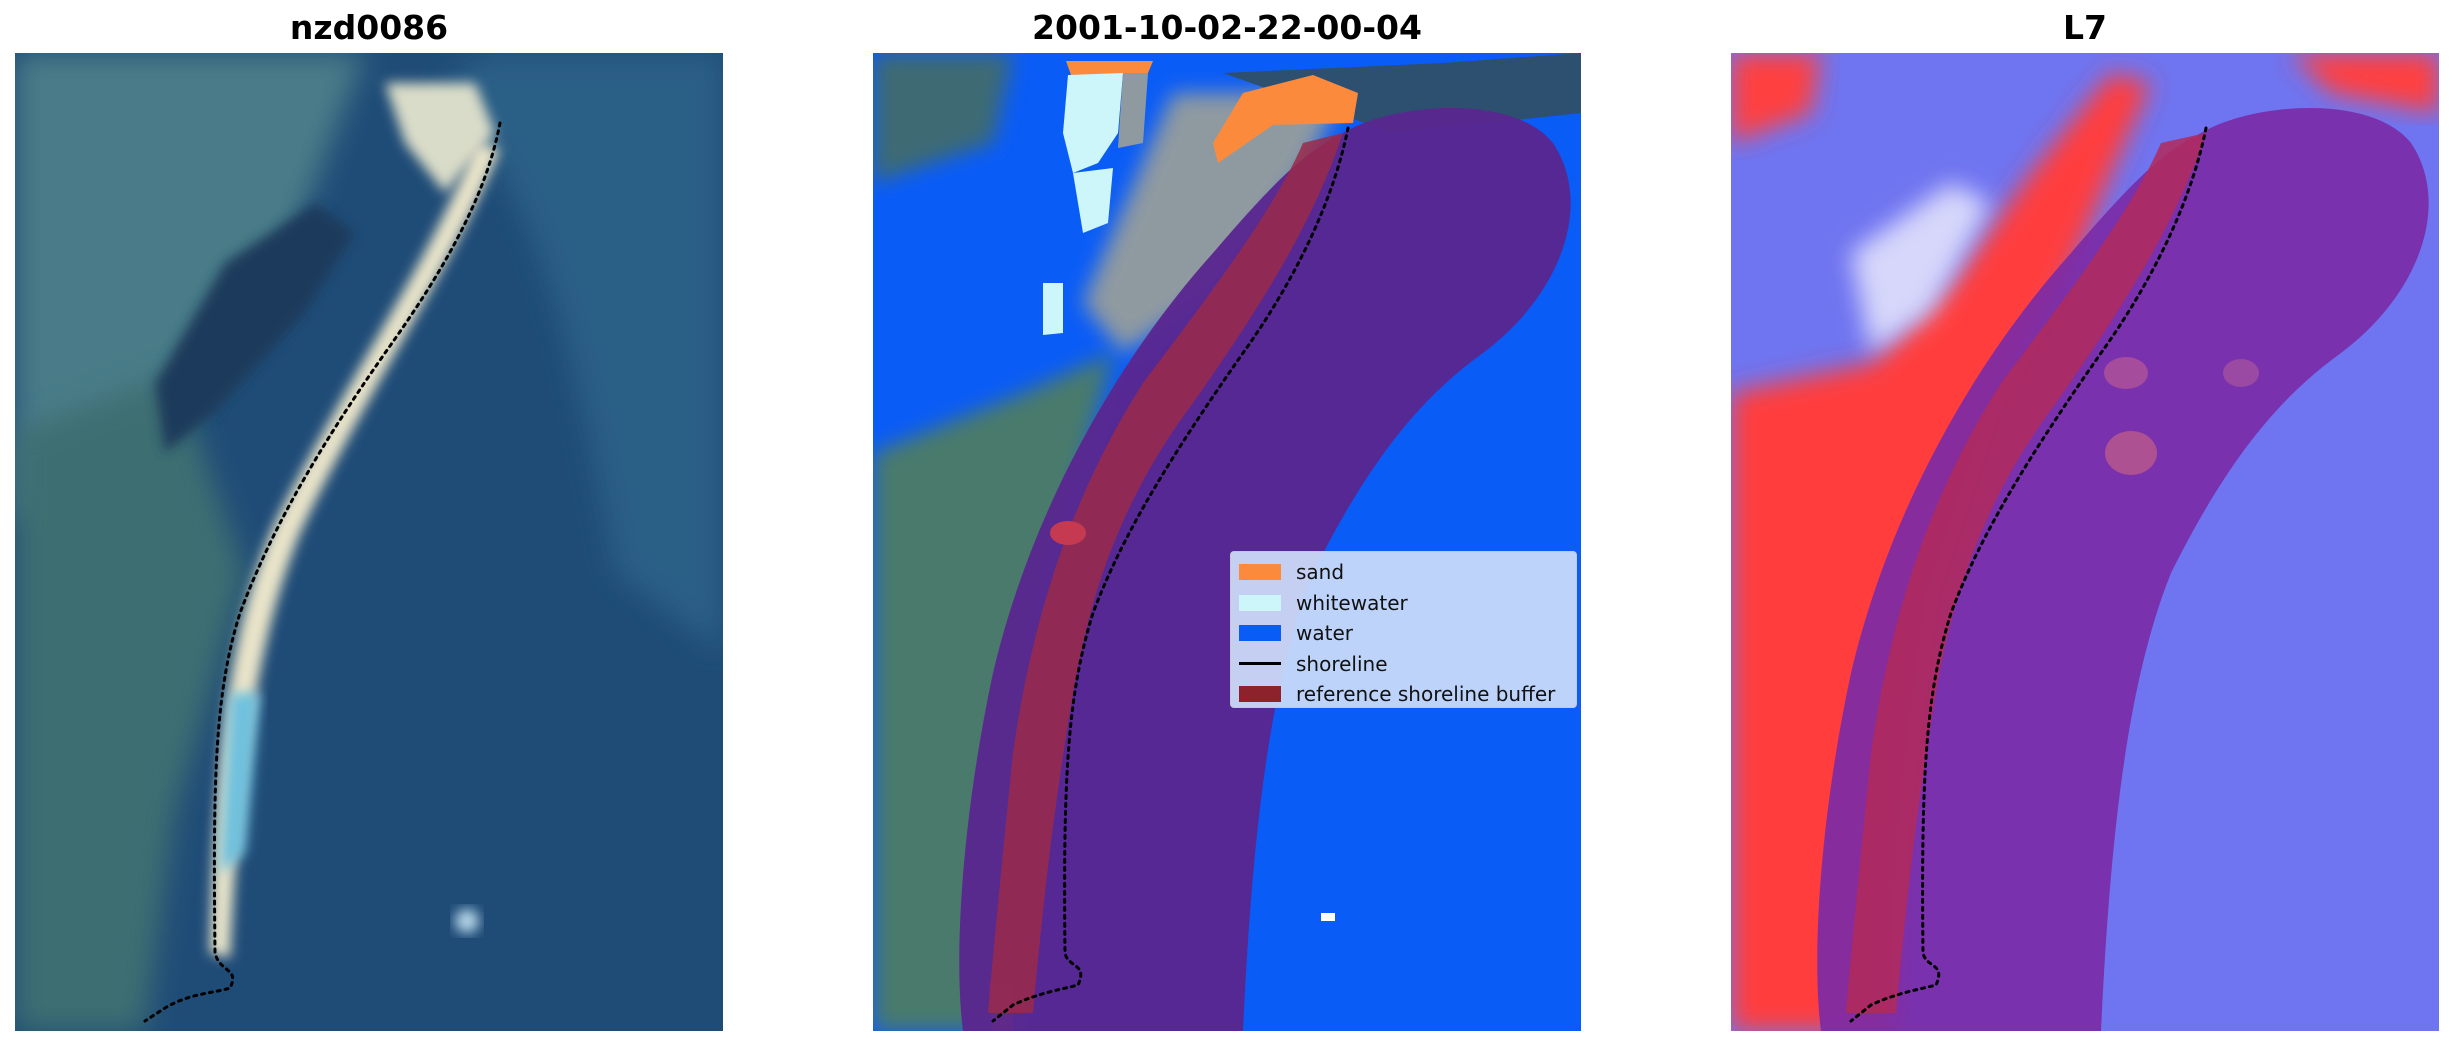 The width and height of the screenshot is (2460, 1045). What do you see at coordinates (1776, 98) in the screenshot?
I see `positive-region-top-left` at bounding box center [1776, 98].